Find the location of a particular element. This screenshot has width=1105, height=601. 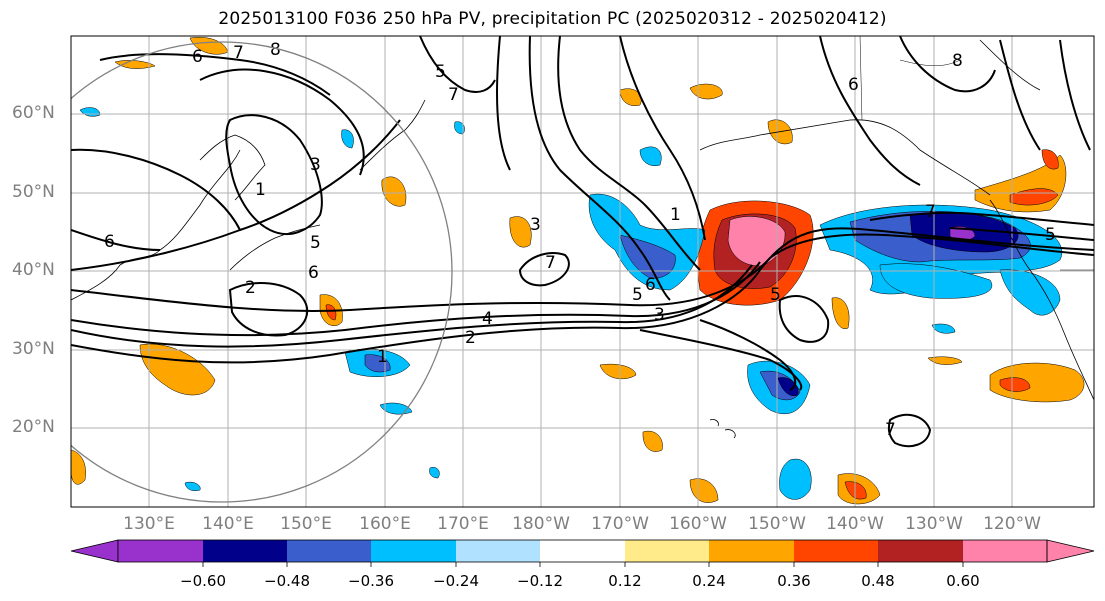

colorbar-frame is located at coordinates (582, 551).